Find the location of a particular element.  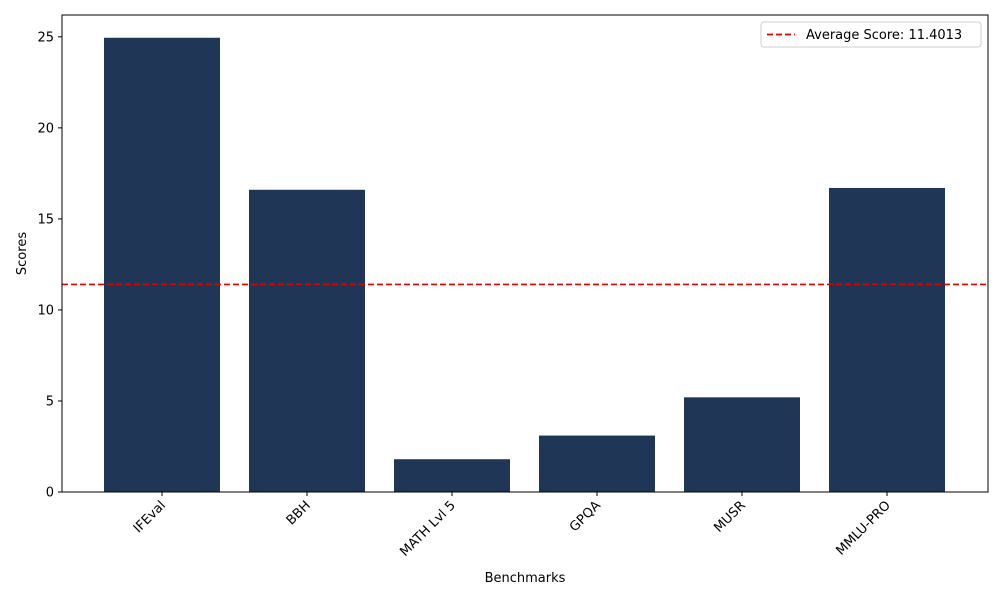

y-tick-label: 0 is located at coordinates (50, 493).